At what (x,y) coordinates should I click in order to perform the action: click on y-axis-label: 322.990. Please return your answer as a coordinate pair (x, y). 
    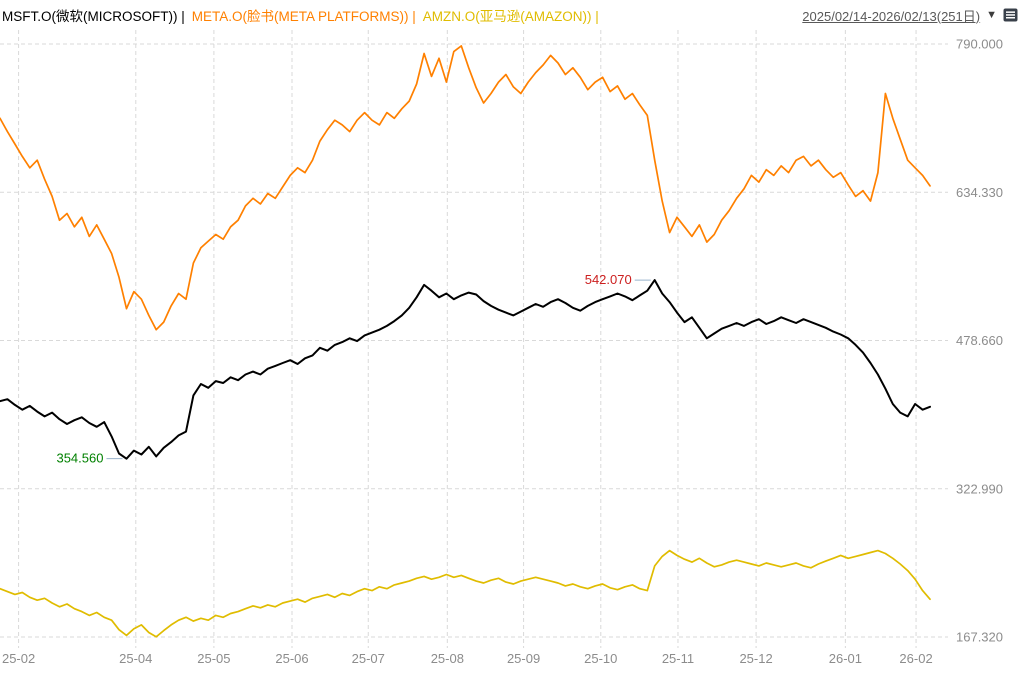
    Looking at the image, I should click on (979, 488).